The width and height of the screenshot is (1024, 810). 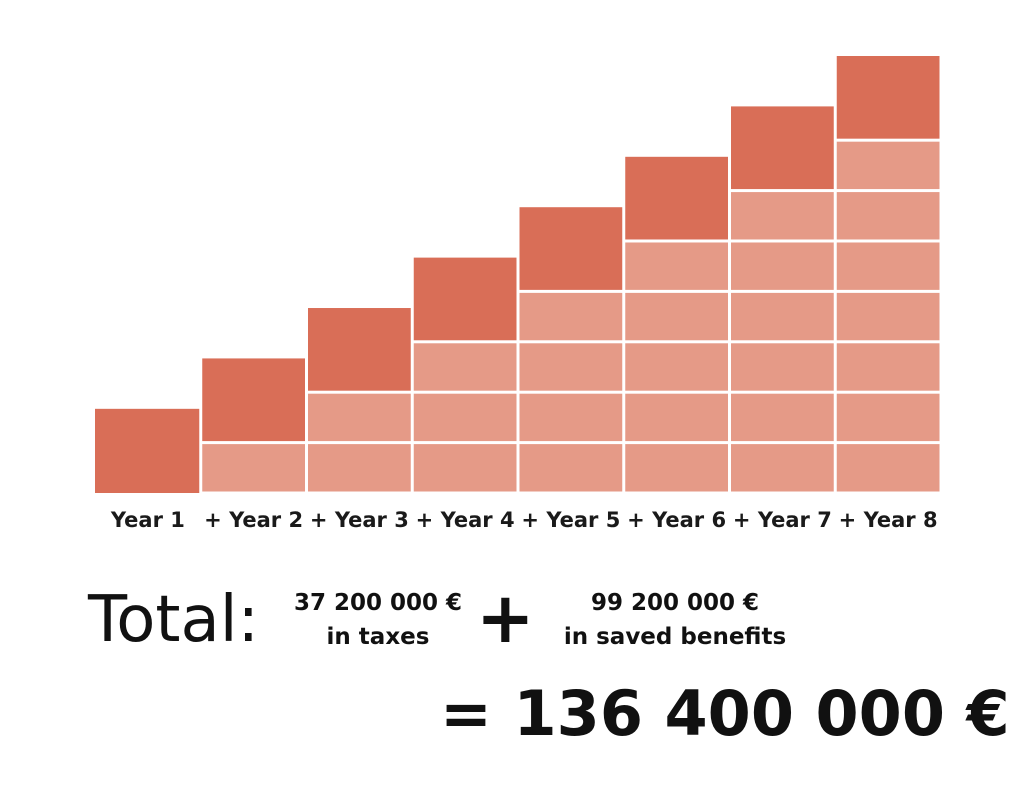 I want to click on x-tick-label: + Year 3, so click(x=359, y=520).